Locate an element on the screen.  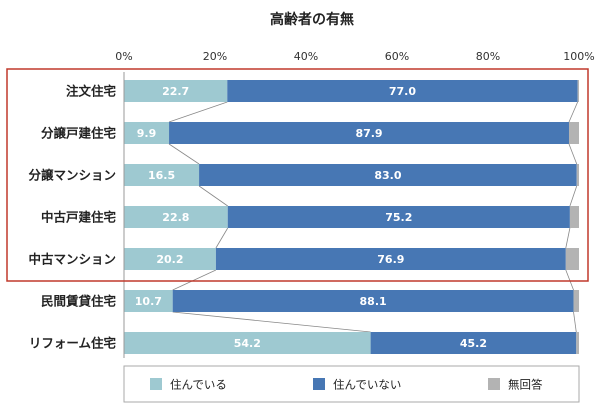
data-label: 22.8 is located at coordinates (175, 217).